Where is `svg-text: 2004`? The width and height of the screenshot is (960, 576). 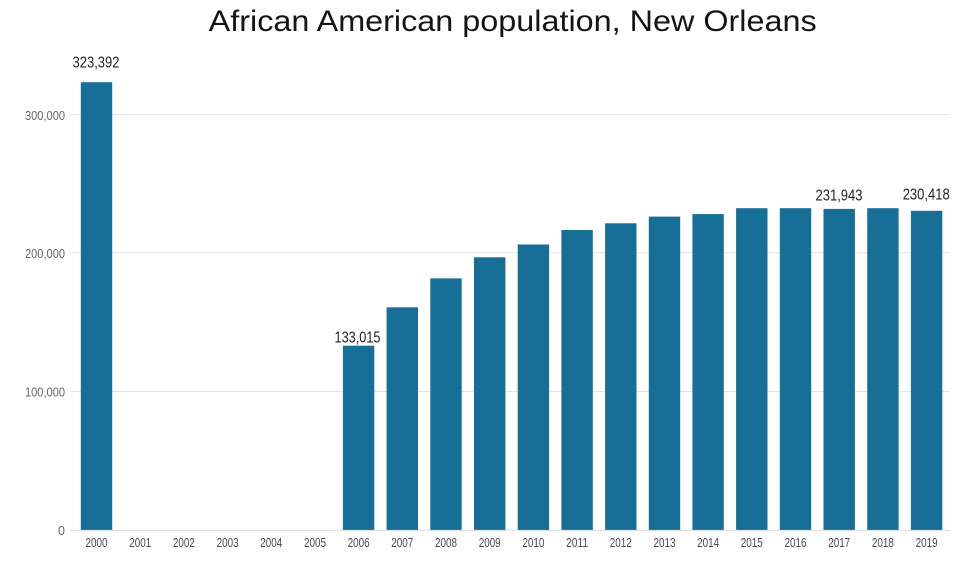
svg-text: 2004 is located at coordinates (271, 543).